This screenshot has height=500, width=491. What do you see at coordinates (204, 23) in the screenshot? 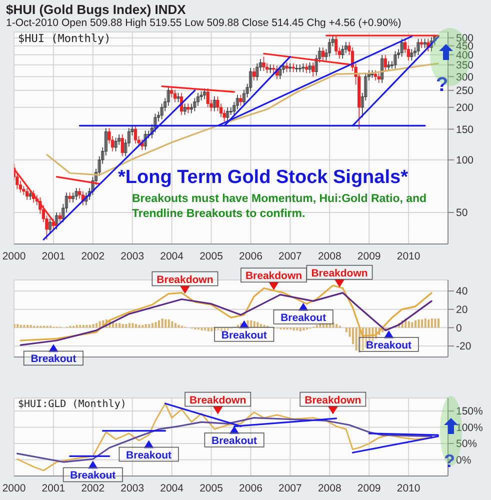
I see `chart-subtitle: 1-Oct-2010 Open 509.88 High 519.55 Low 509.88 Close 514.45 Chg +4.56 (+0.90%)` at bounding box center [204, 23].